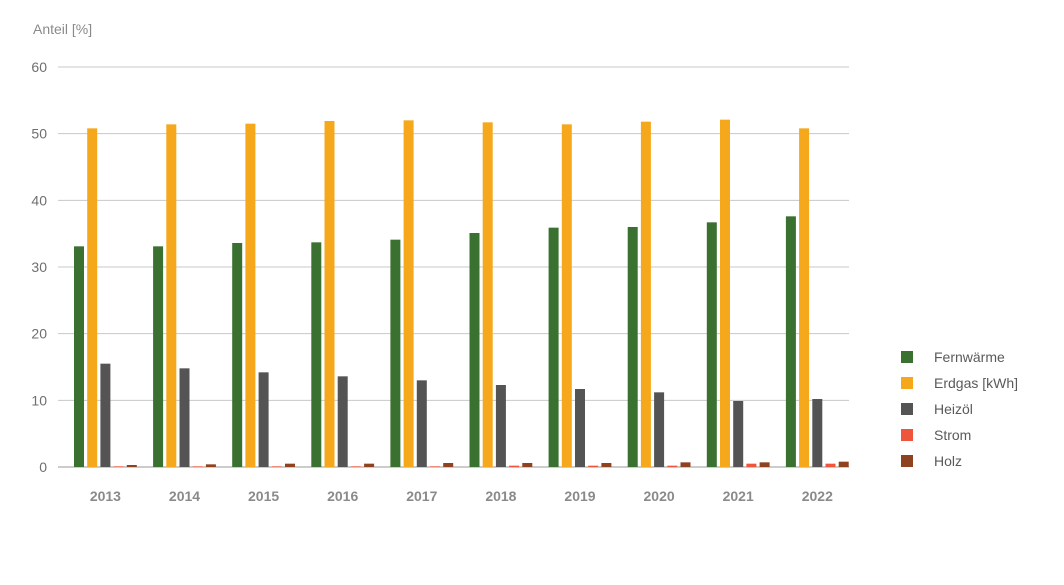 Image resolution: width=1064 pixels, height=585 pixels. I want to click on x-tick-label-2013: 2013, so click(105, 496).